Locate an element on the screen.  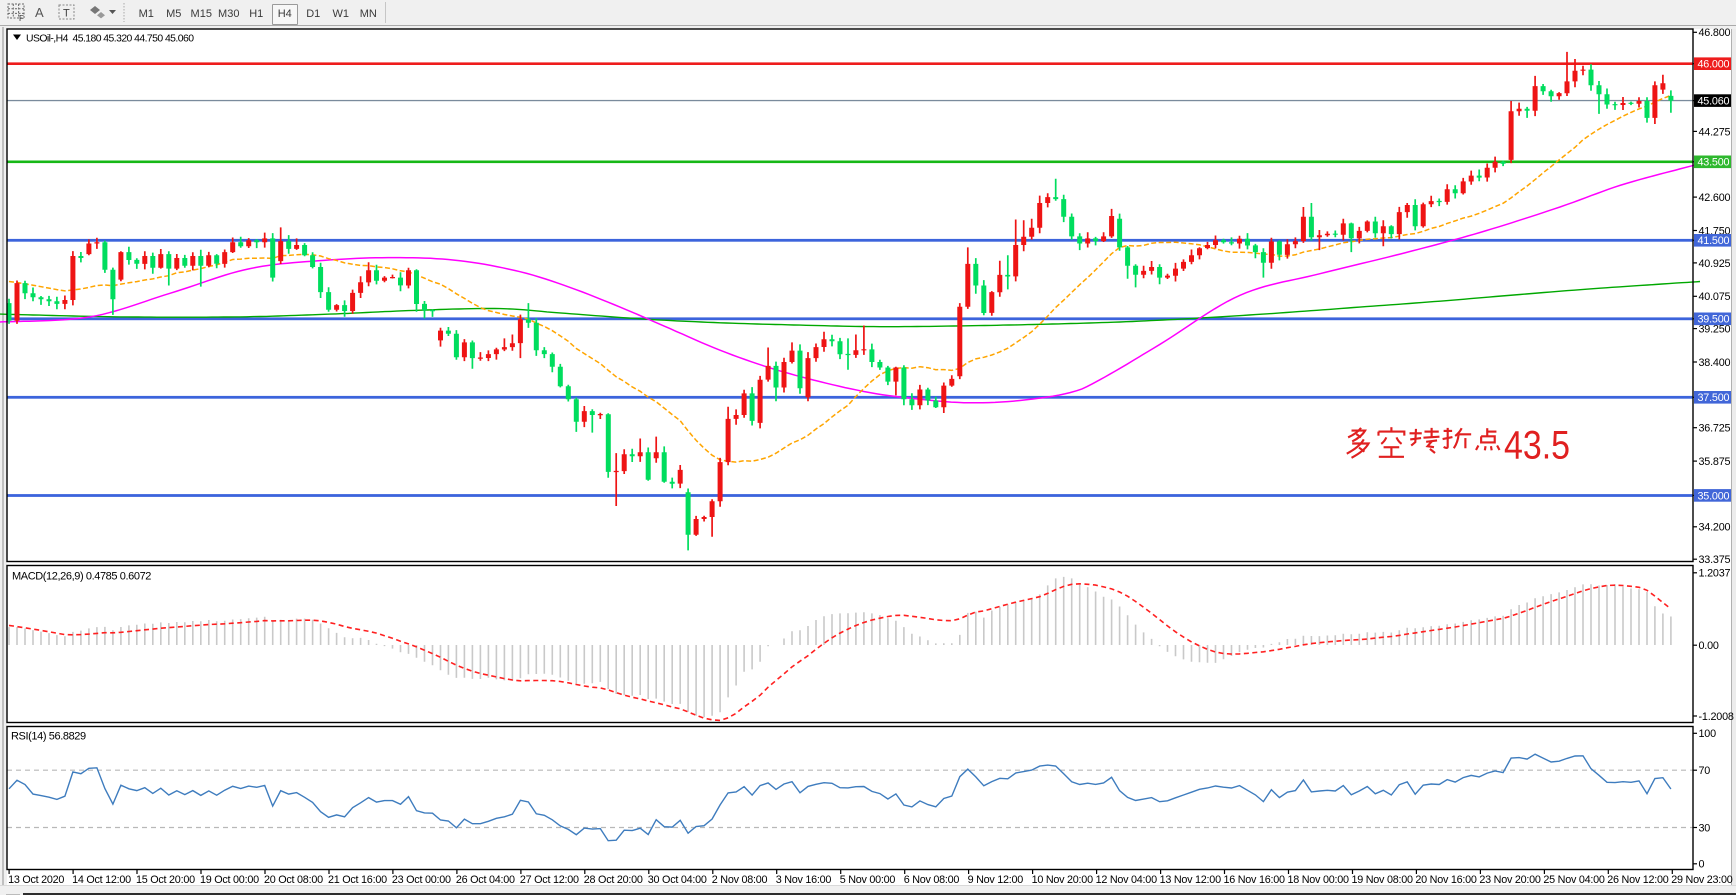
svg-text: 23 Nov 20:00 is located at coordinates (1509, 880).